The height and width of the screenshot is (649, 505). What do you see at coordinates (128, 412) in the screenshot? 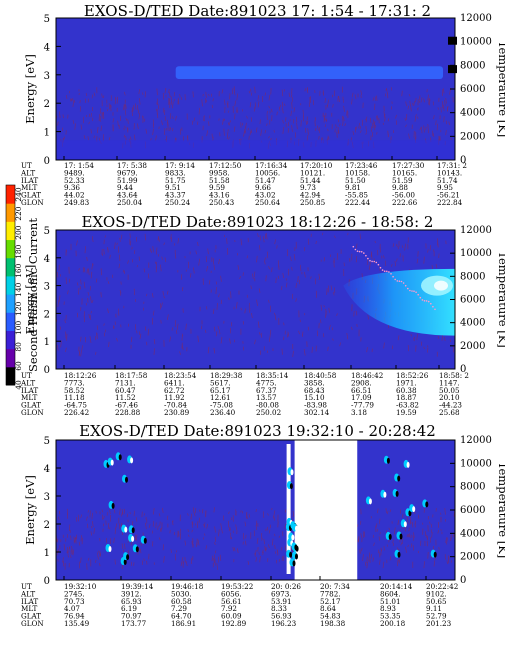
I see `table-cell: 228.88` at bounding box center [128, 412].